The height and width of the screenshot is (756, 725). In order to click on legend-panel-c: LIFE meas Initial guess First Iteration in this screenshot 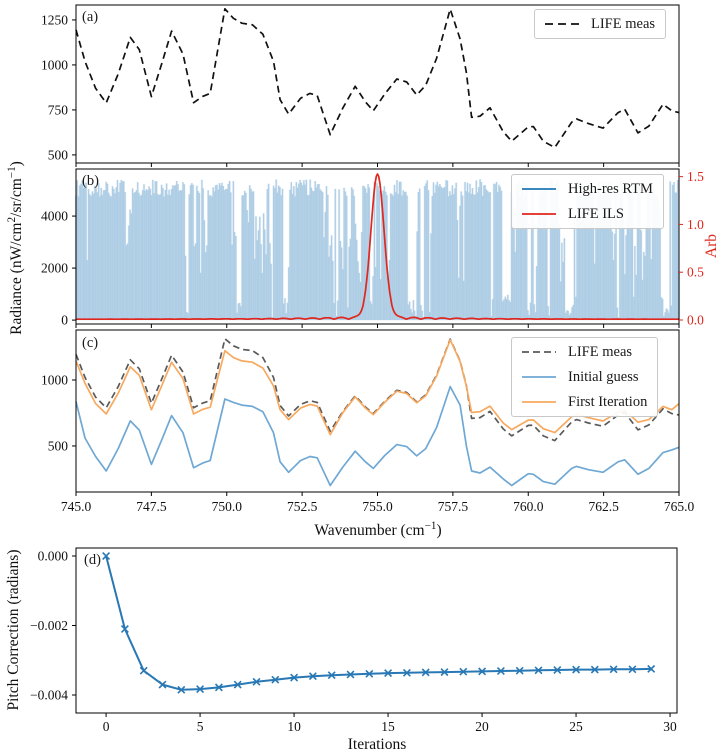, I will do `click(585, 377)`.